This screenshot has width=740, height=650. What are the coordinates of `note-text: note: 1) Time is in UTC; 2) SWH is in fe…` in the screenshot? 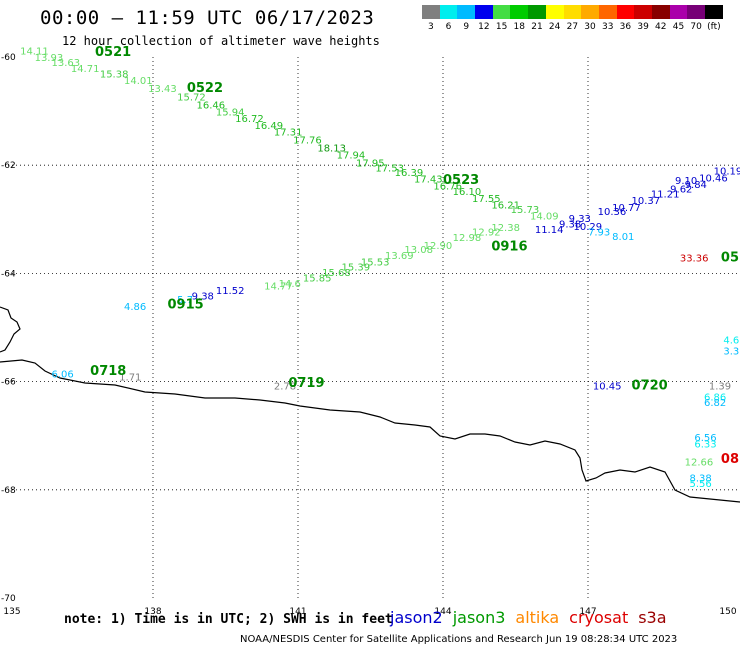 It's located at (228, 619).